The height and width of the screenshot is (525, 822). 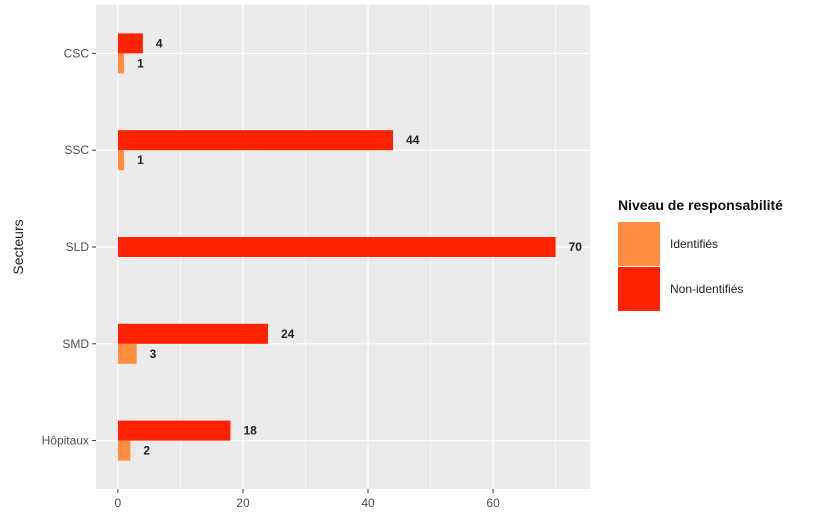 What do you see at coordinates (576, 247) in the screenshot?
I see `value-label: 70` at bounding box center [576, 247].